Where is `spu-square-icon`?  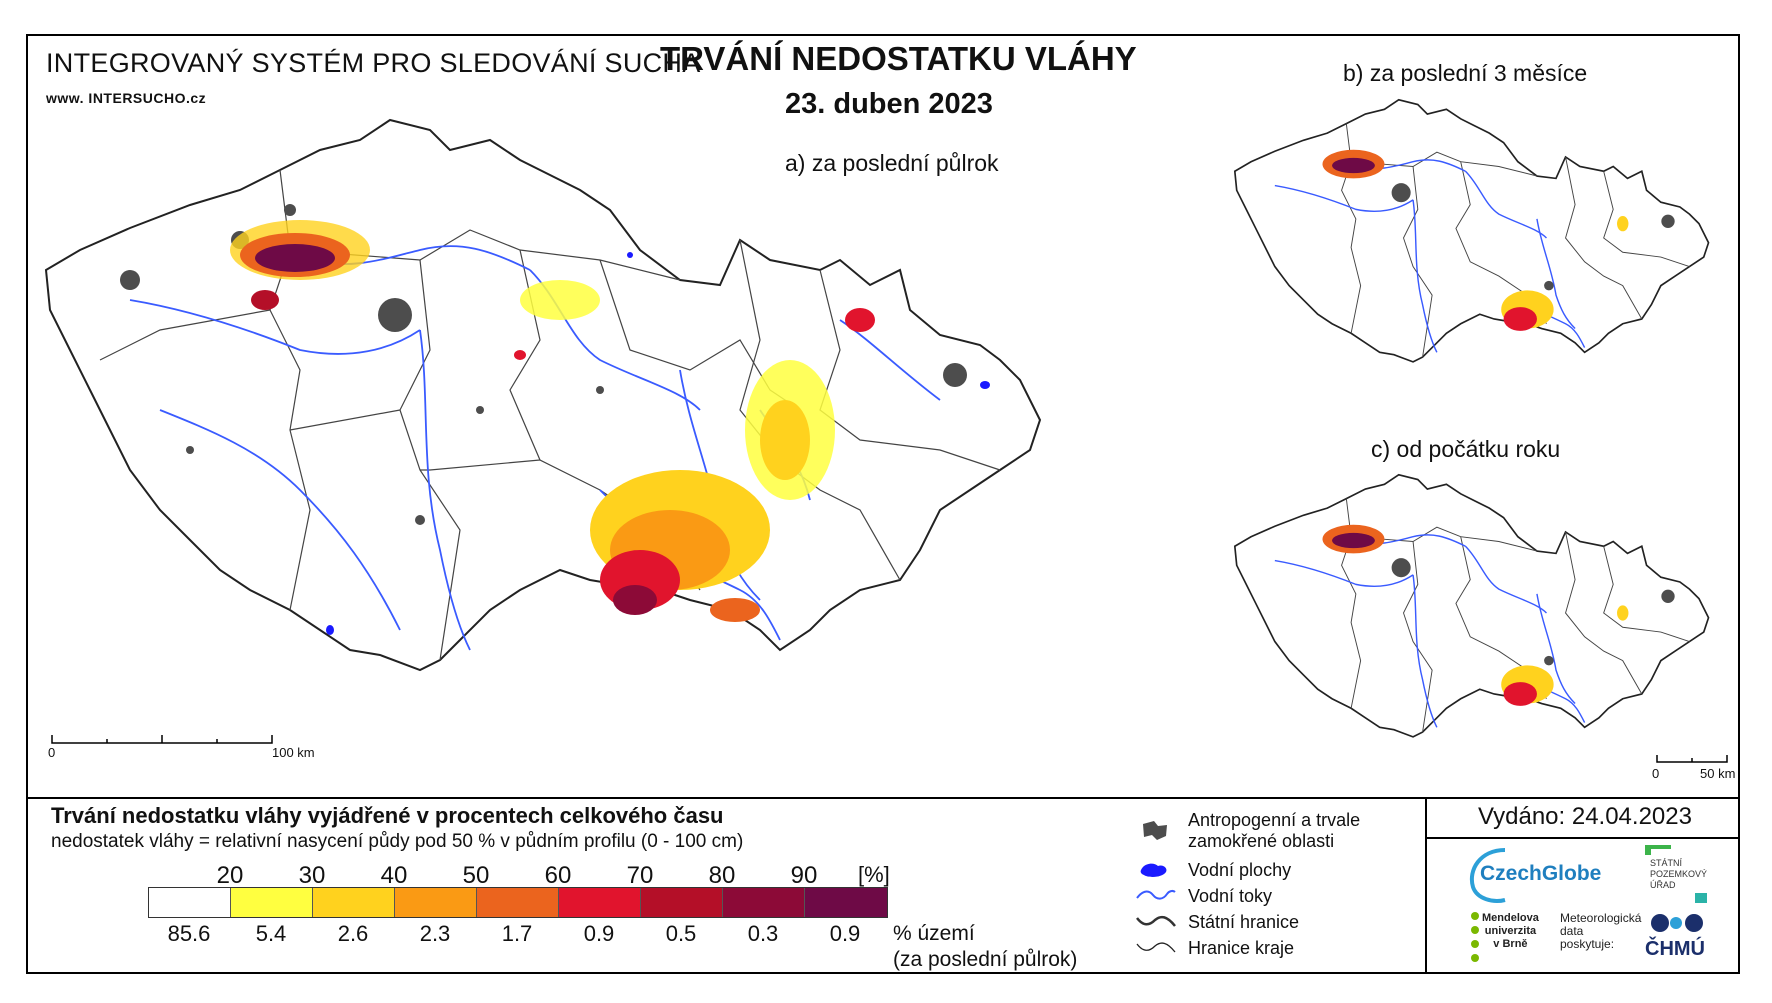
spu-square-icon is located at coordinates (1701, 898).